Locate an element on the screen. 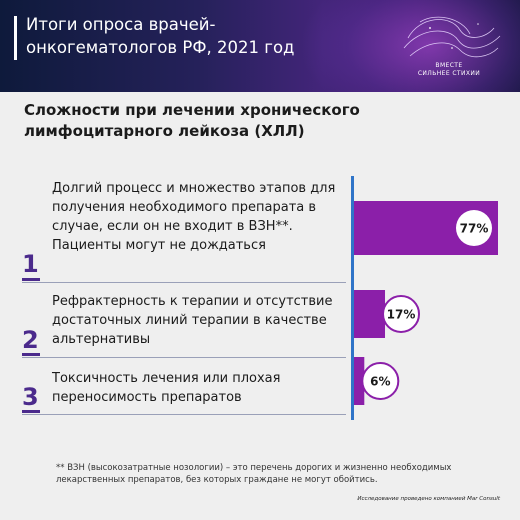 This screenshot has height=520, width=520. chart-axis-line is located at coordinates (352, 298).